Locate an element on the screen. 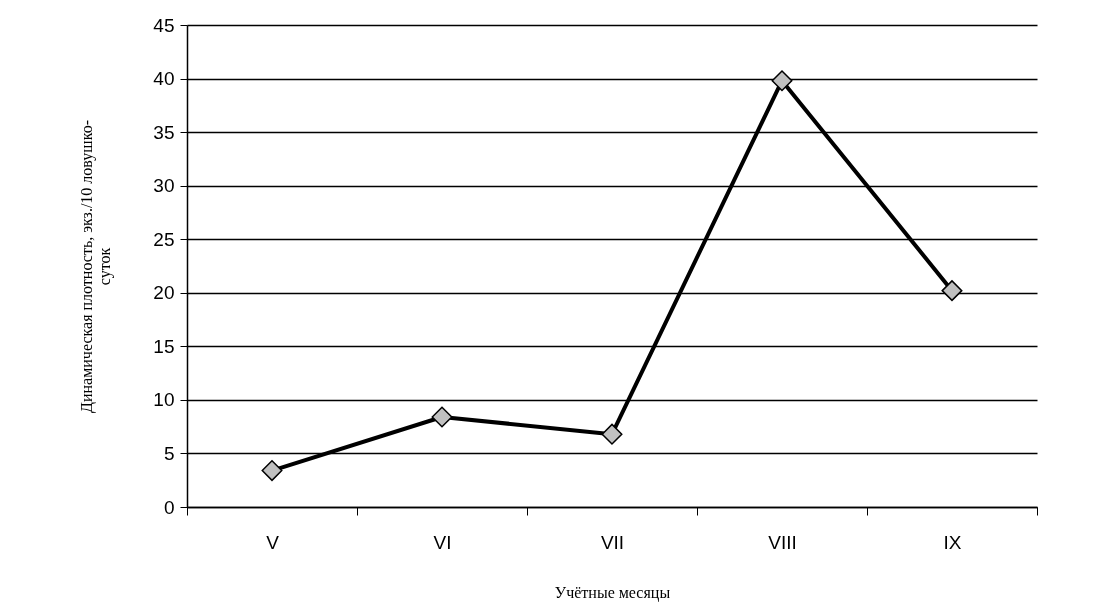  y-tick-label: 30 is located at coordinates (164, 186).